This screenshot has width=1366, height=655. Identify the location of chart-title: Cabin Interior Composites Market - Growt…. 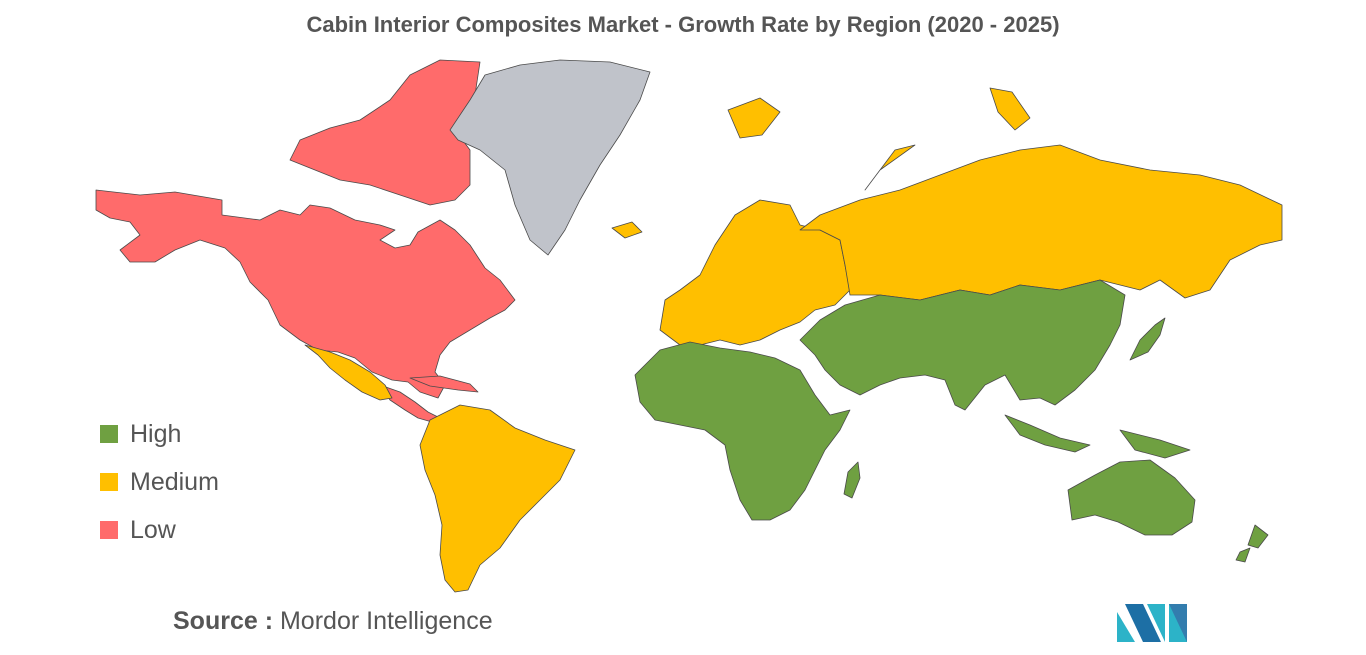
(683, 24).